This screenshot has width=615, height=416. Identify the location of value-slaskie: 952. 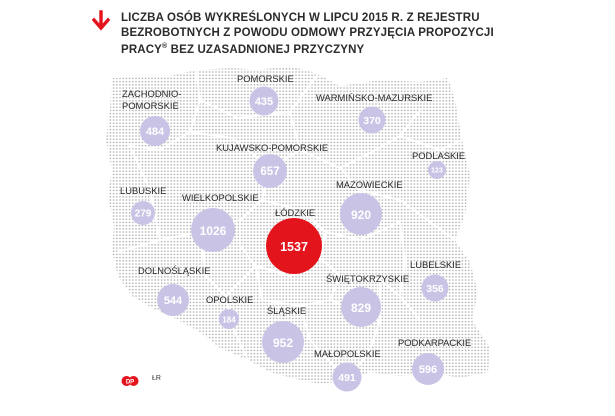
(283, 343).